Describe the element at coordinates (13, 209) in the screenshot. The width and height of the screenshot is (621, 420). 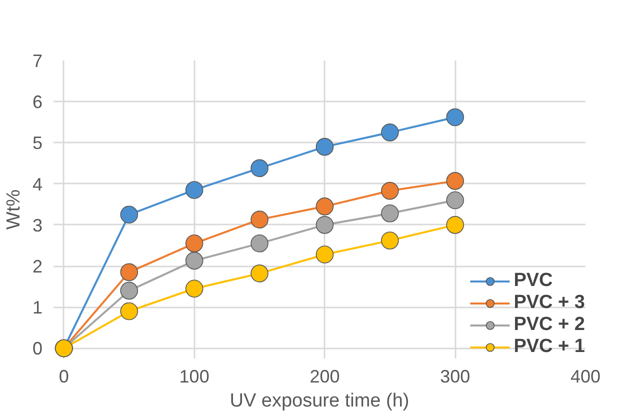
I see `y-axis-title: Wt%` at that location.